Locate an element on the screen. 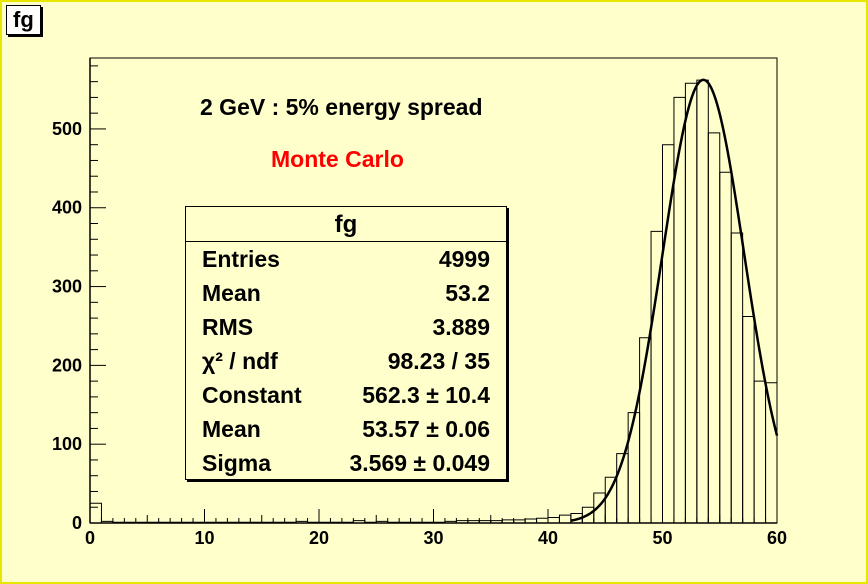  stats-row: Mean 53.57 ± 0.06 is located at coordinates (346, 429).